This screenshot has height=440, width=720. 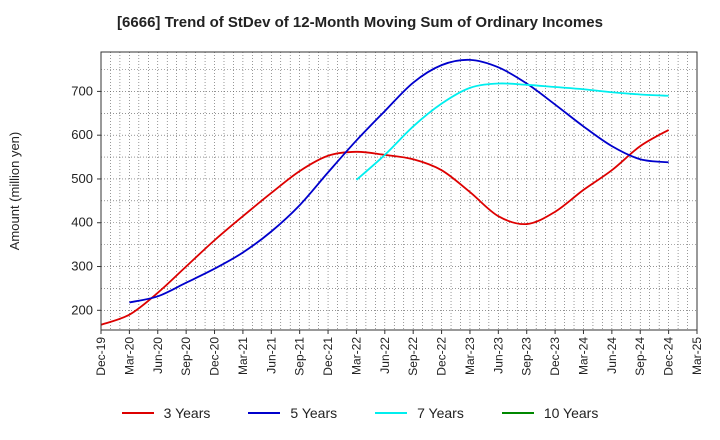 I want to click on legend-label: 5 Years, so click(x=314, y=413).